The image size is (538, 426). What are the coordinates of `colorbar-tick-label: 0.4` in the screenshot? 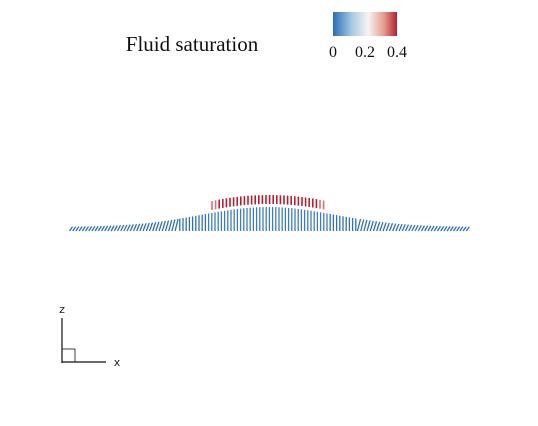 It's located at (397, 52).